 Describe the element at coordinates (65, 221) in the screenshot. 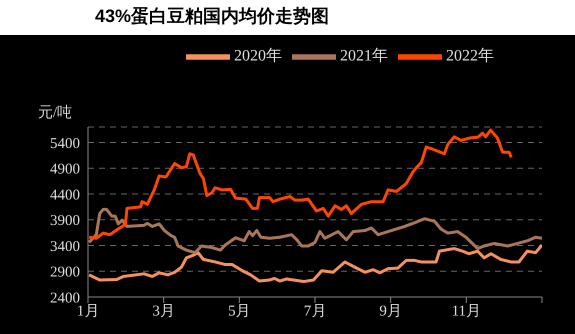

I see `y-tick-label: 3900` at that location.